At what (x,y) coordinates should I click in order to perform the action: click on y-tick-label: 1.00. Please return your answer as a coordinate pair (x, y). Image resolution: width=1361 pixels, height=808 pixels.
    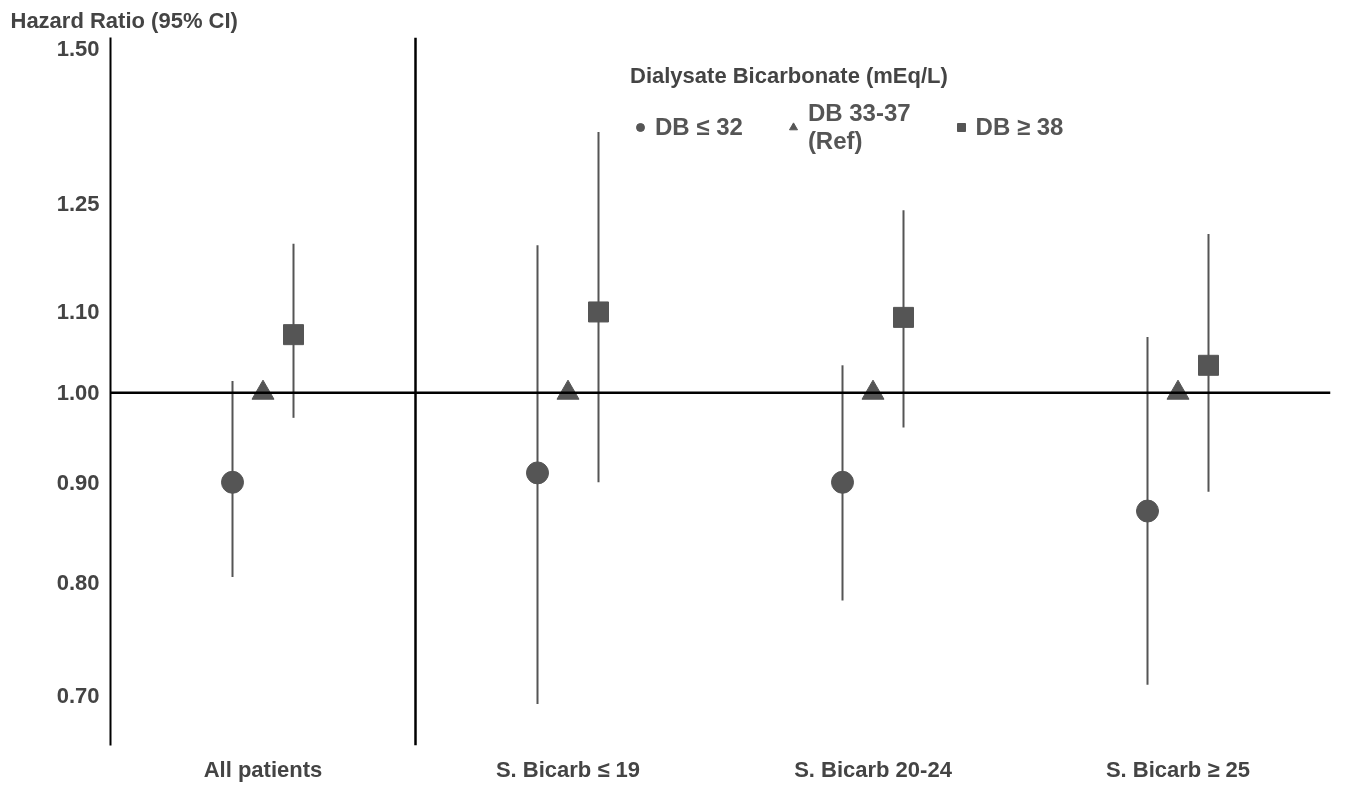
    Looking at the image, I should click on (78, 393).